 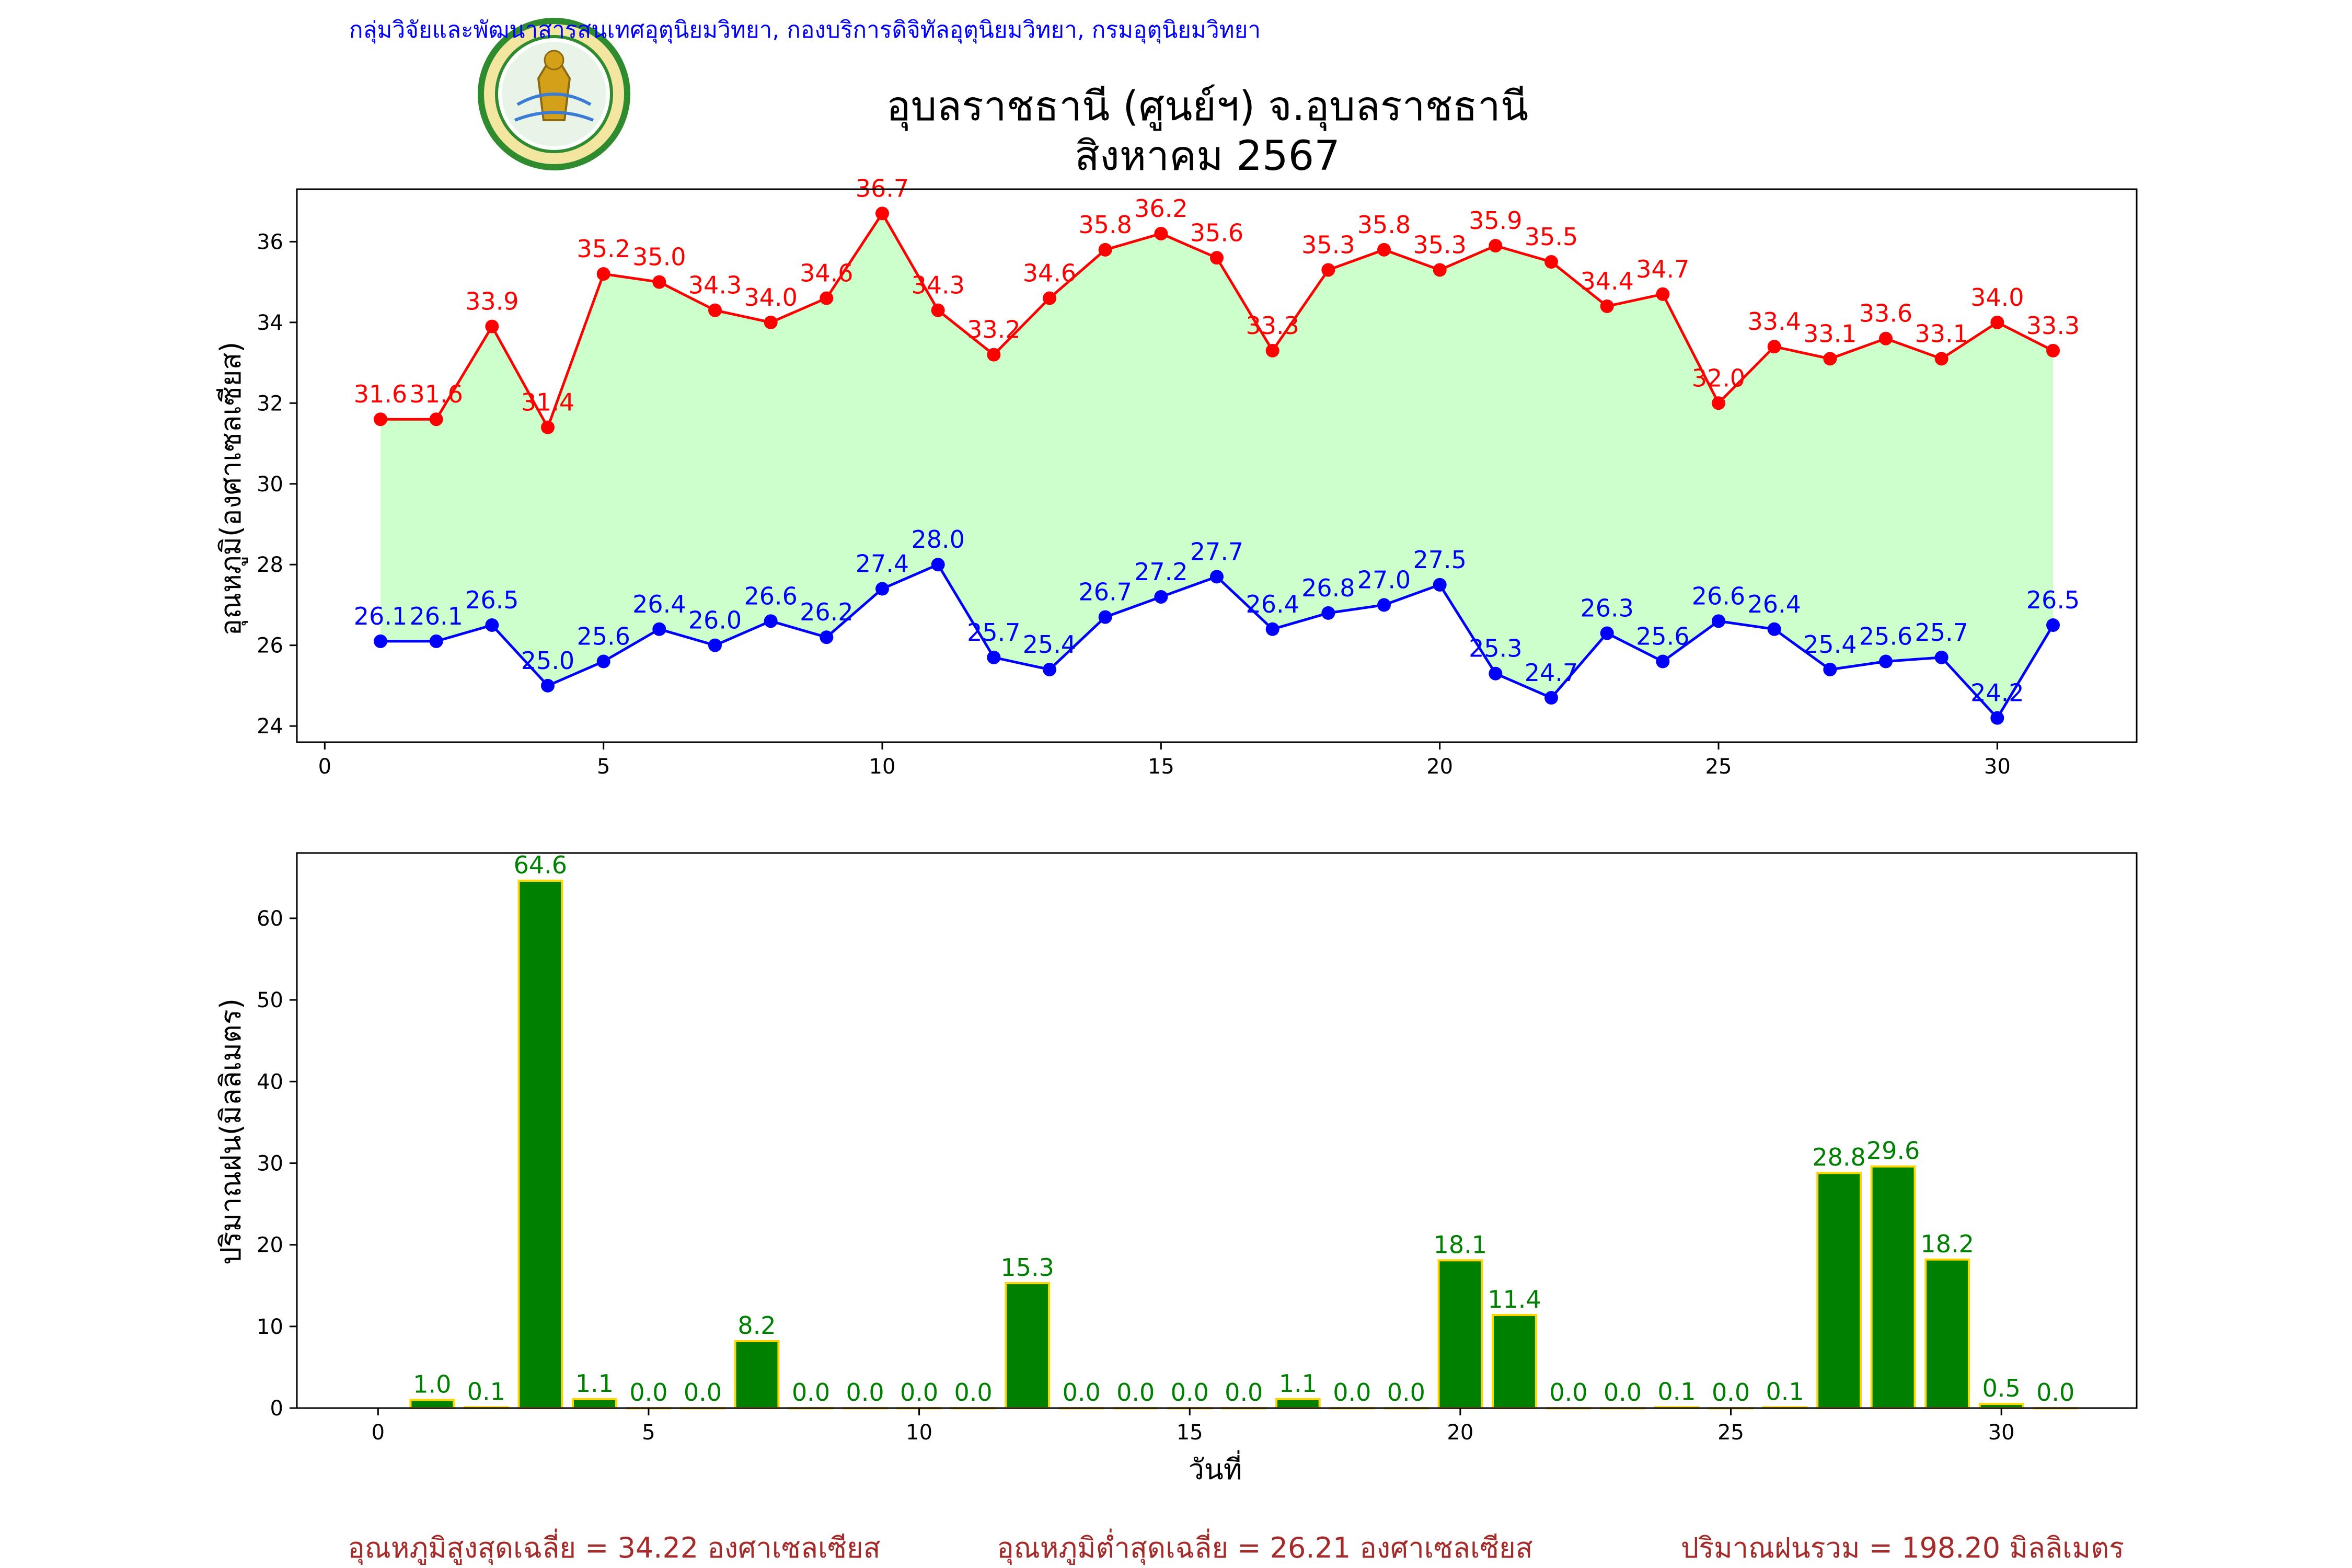 What do you see at coordinates (715, 620) in the screenshot?
I see `tmin-value-label: 26.0` at bounding box center [715, 620].